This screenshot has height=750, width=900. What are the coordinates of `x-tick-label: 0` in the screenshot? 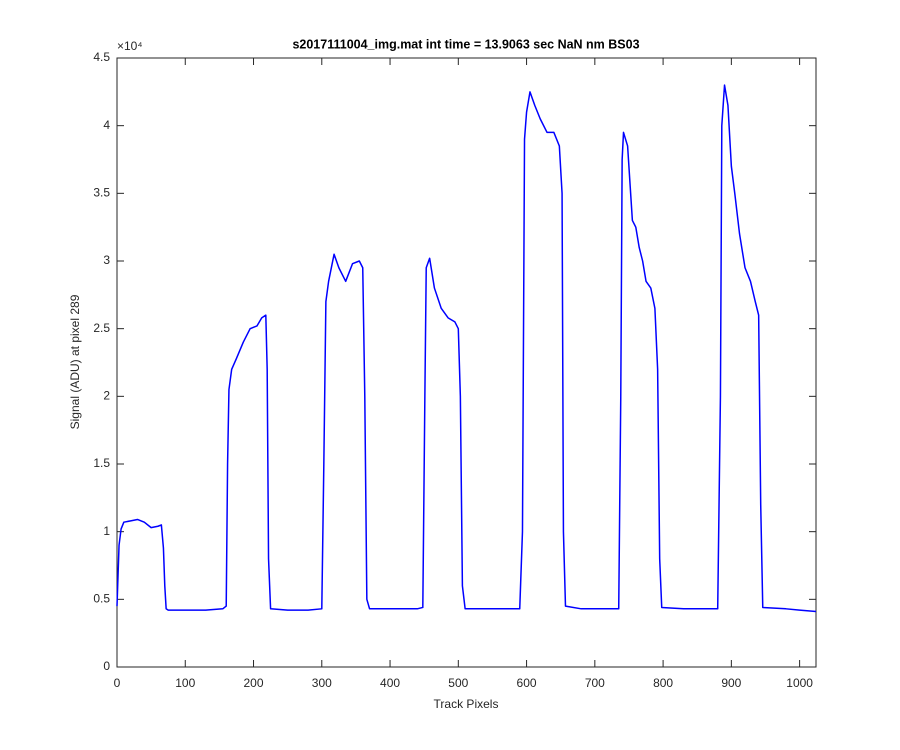 It's located at (117, 683).